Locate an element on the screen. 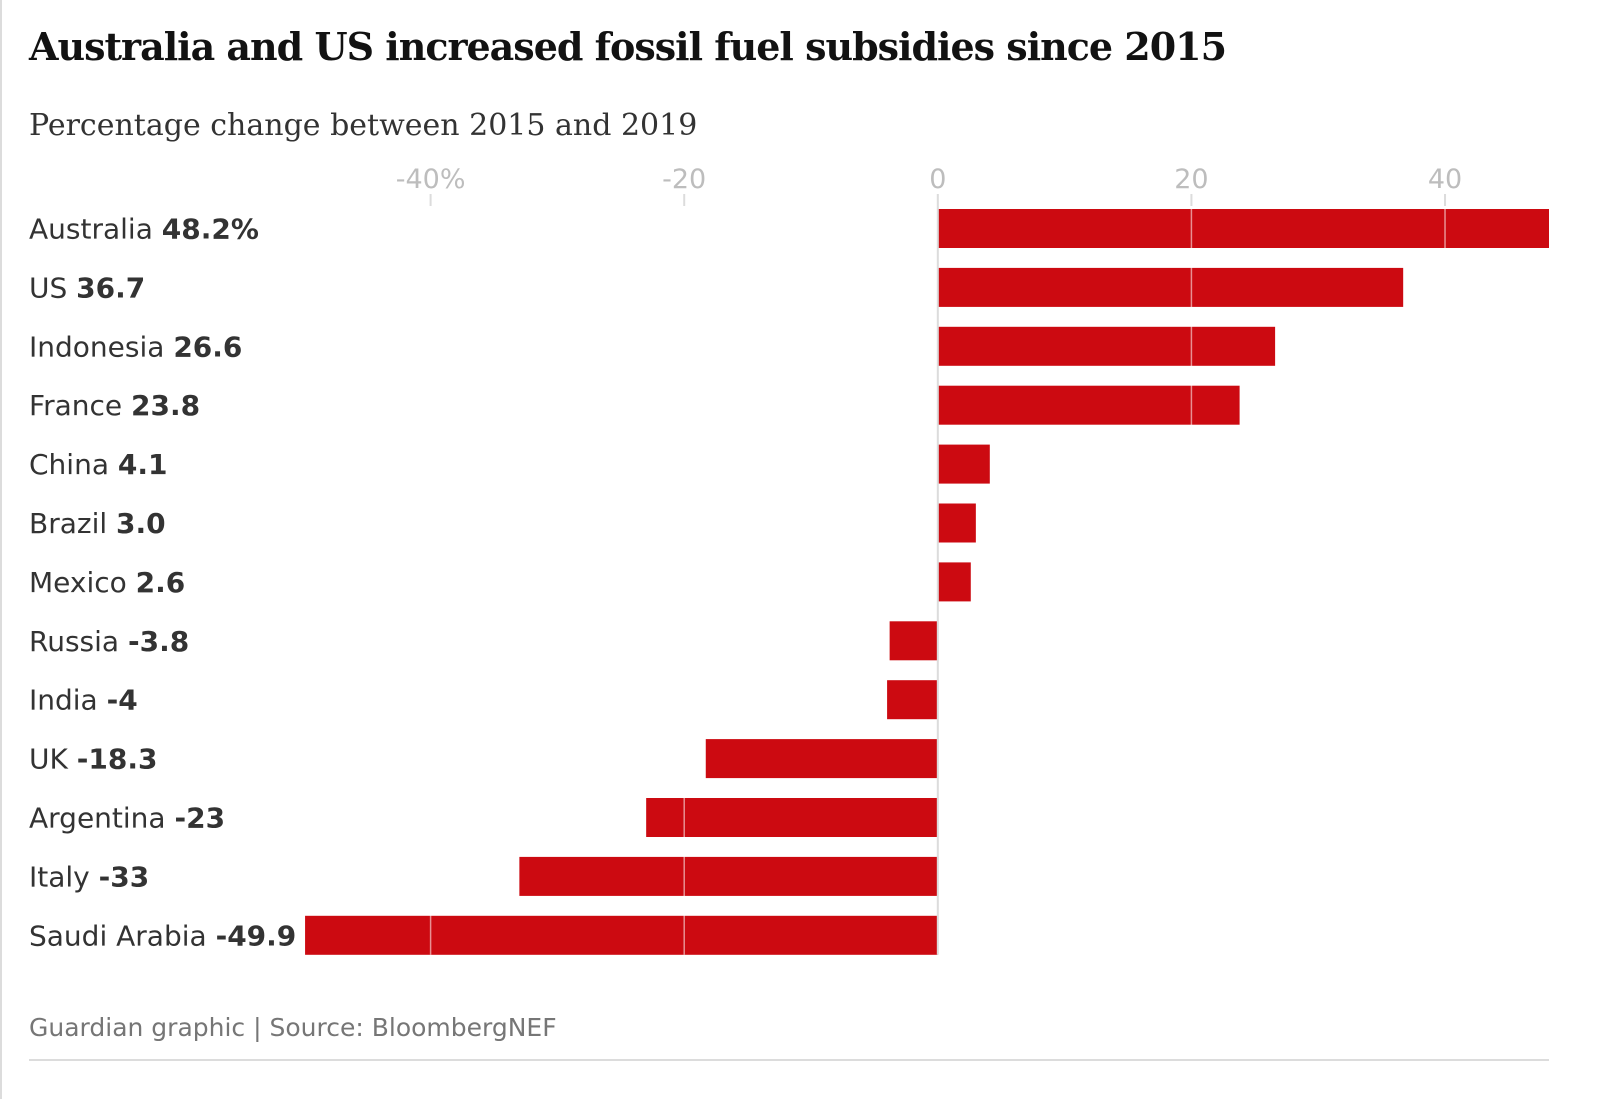 This screenshot has height=1099, width=1598. value-label: -49.9 is located at coordinates (256, 935).